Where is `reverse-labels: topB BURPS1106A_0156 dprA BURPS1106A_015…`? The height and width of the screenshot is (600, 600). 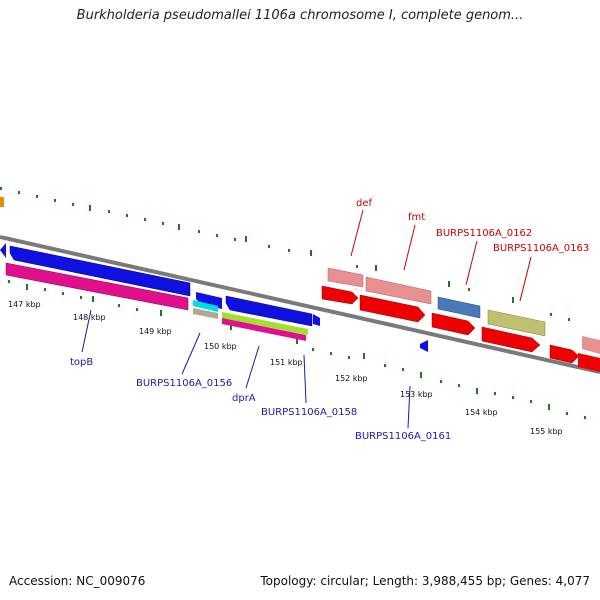 reverse-labels: topB BURPS1106A_0156 dprA BURPS1106A_015… is located at coordinates (260, 399).